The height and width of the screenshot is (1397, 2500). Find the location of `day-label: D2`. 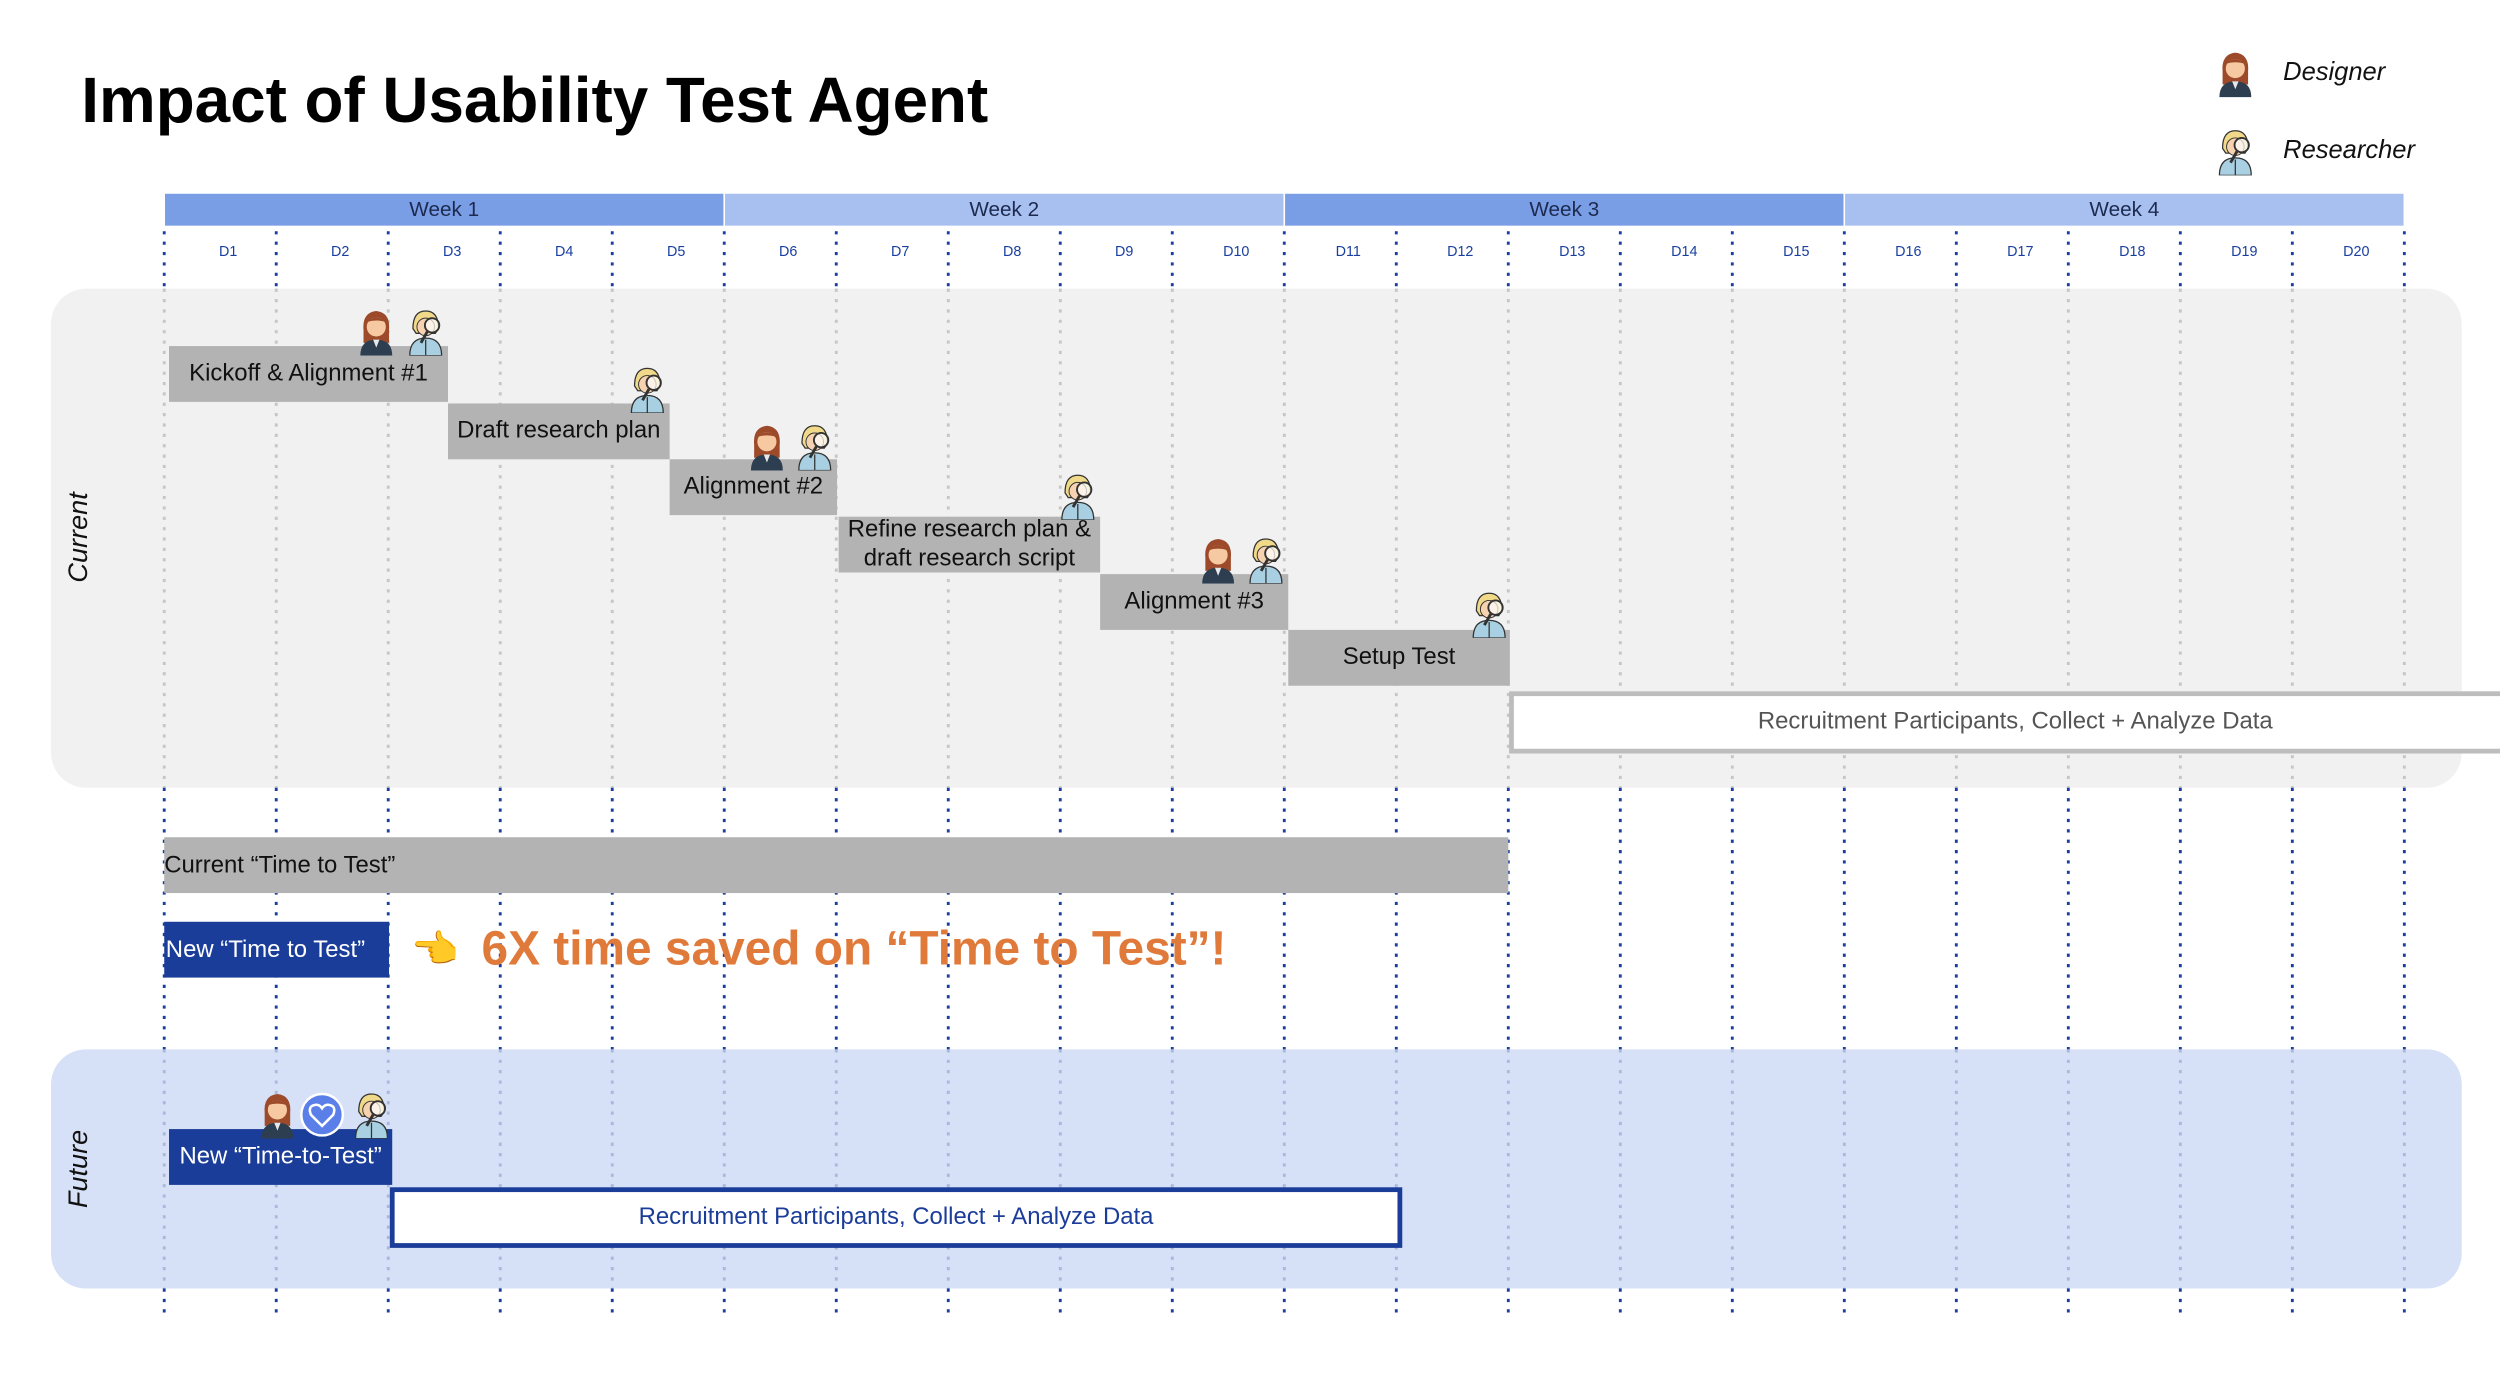

day-label: D2 is located at coordinates (340, 252).